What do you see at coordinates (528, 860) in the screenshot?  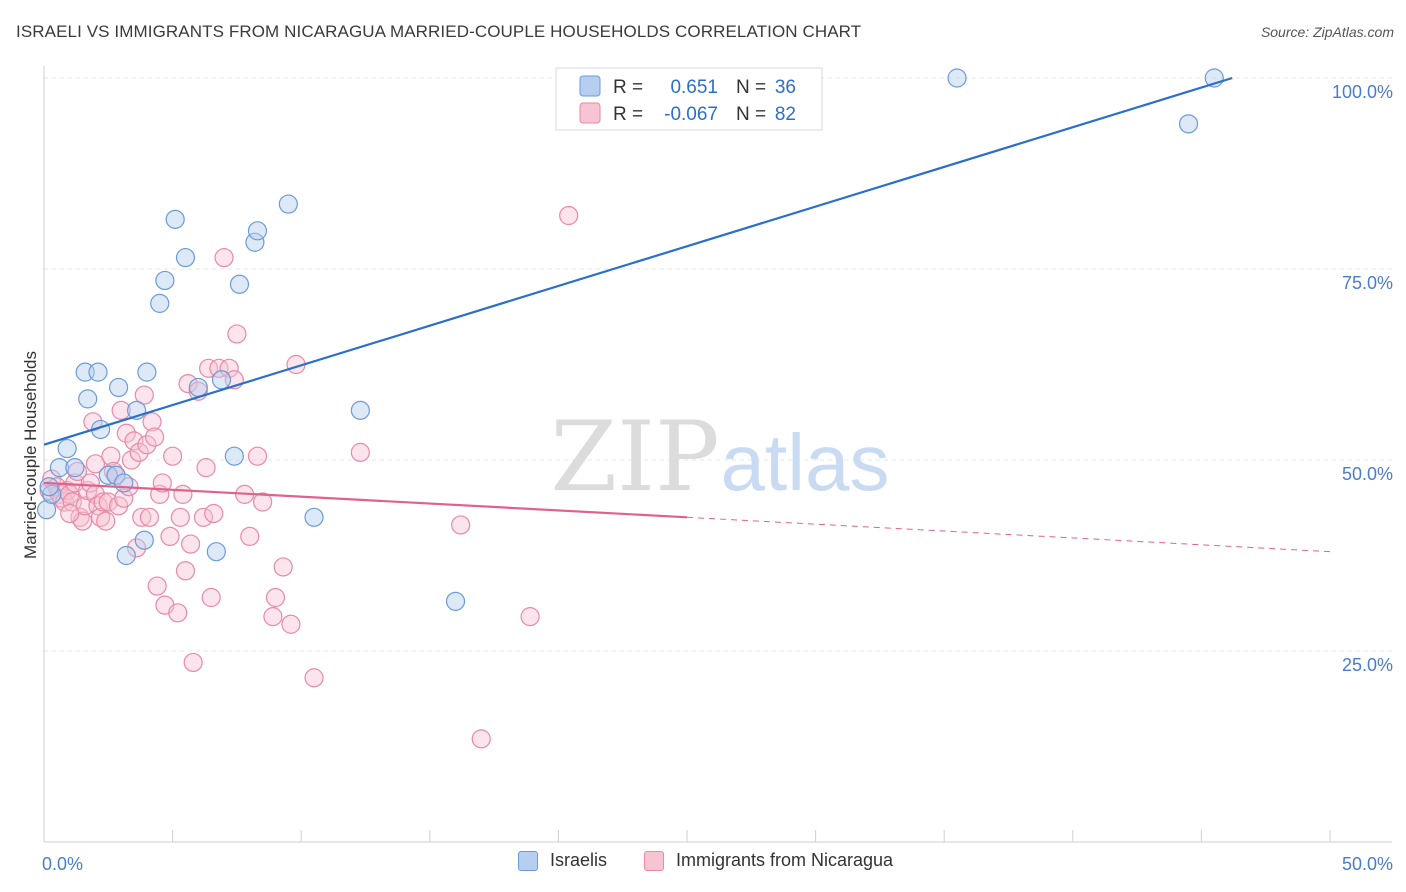 I see `legend-bottom-swatch-israelis` at bounding box center [528, 860].